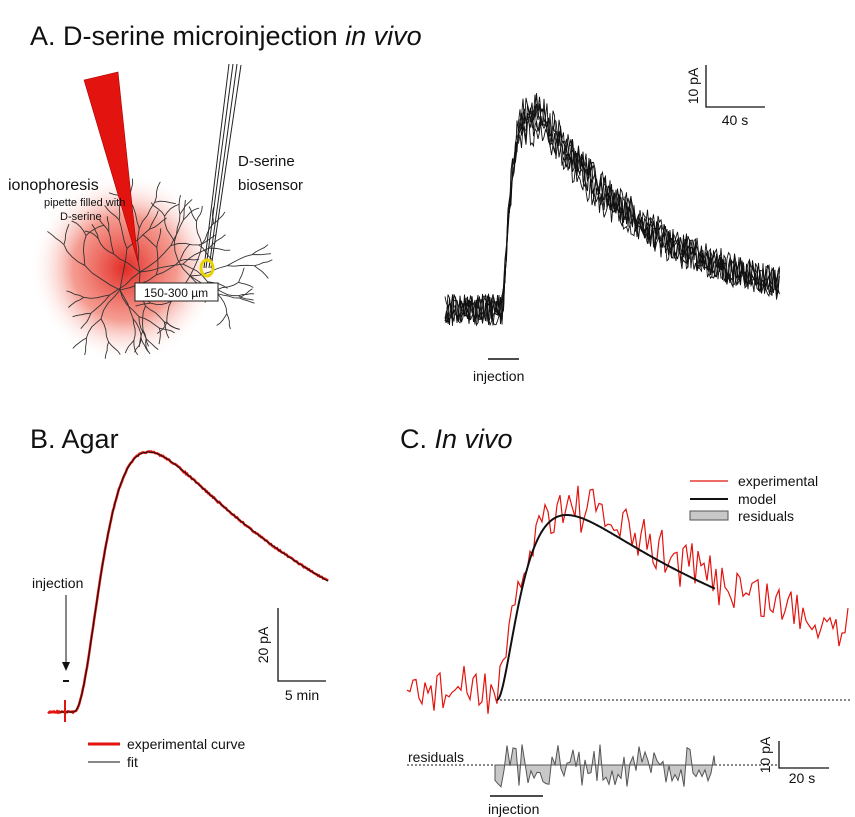  What do you see at coordinates (270, 185) in the screenshot?
I see `biosensor-label: biosensor` at bounding box center [270, 185].